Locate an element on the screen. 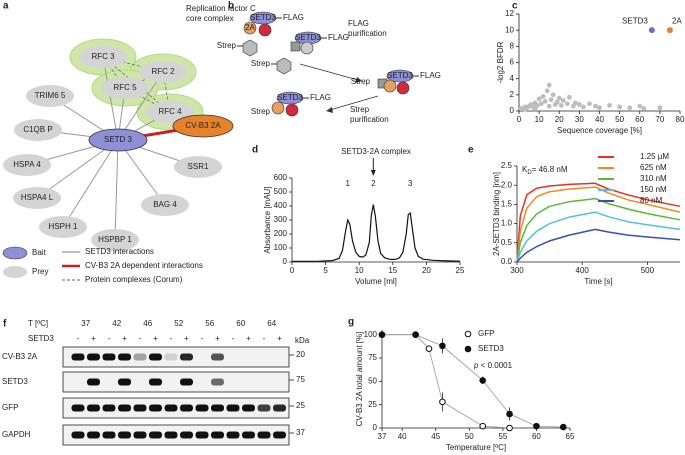 The image size is (685, 455). point-label: 2A is located at coordinates (677, 20).